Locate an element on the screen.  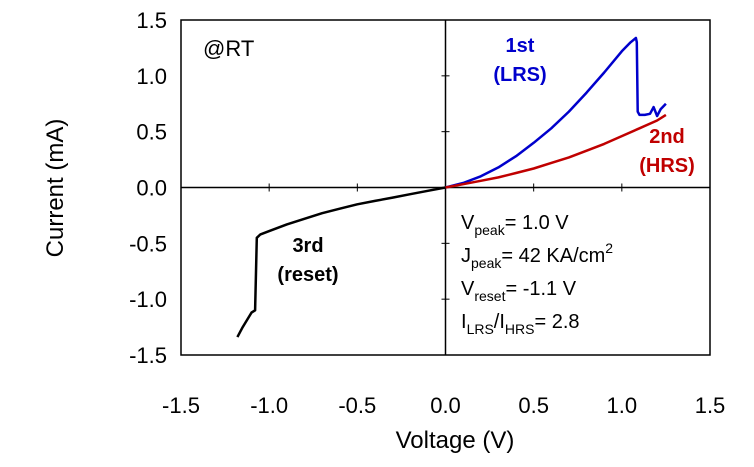
x-tick-label: -1.0 is located at coordinates (269, 405).